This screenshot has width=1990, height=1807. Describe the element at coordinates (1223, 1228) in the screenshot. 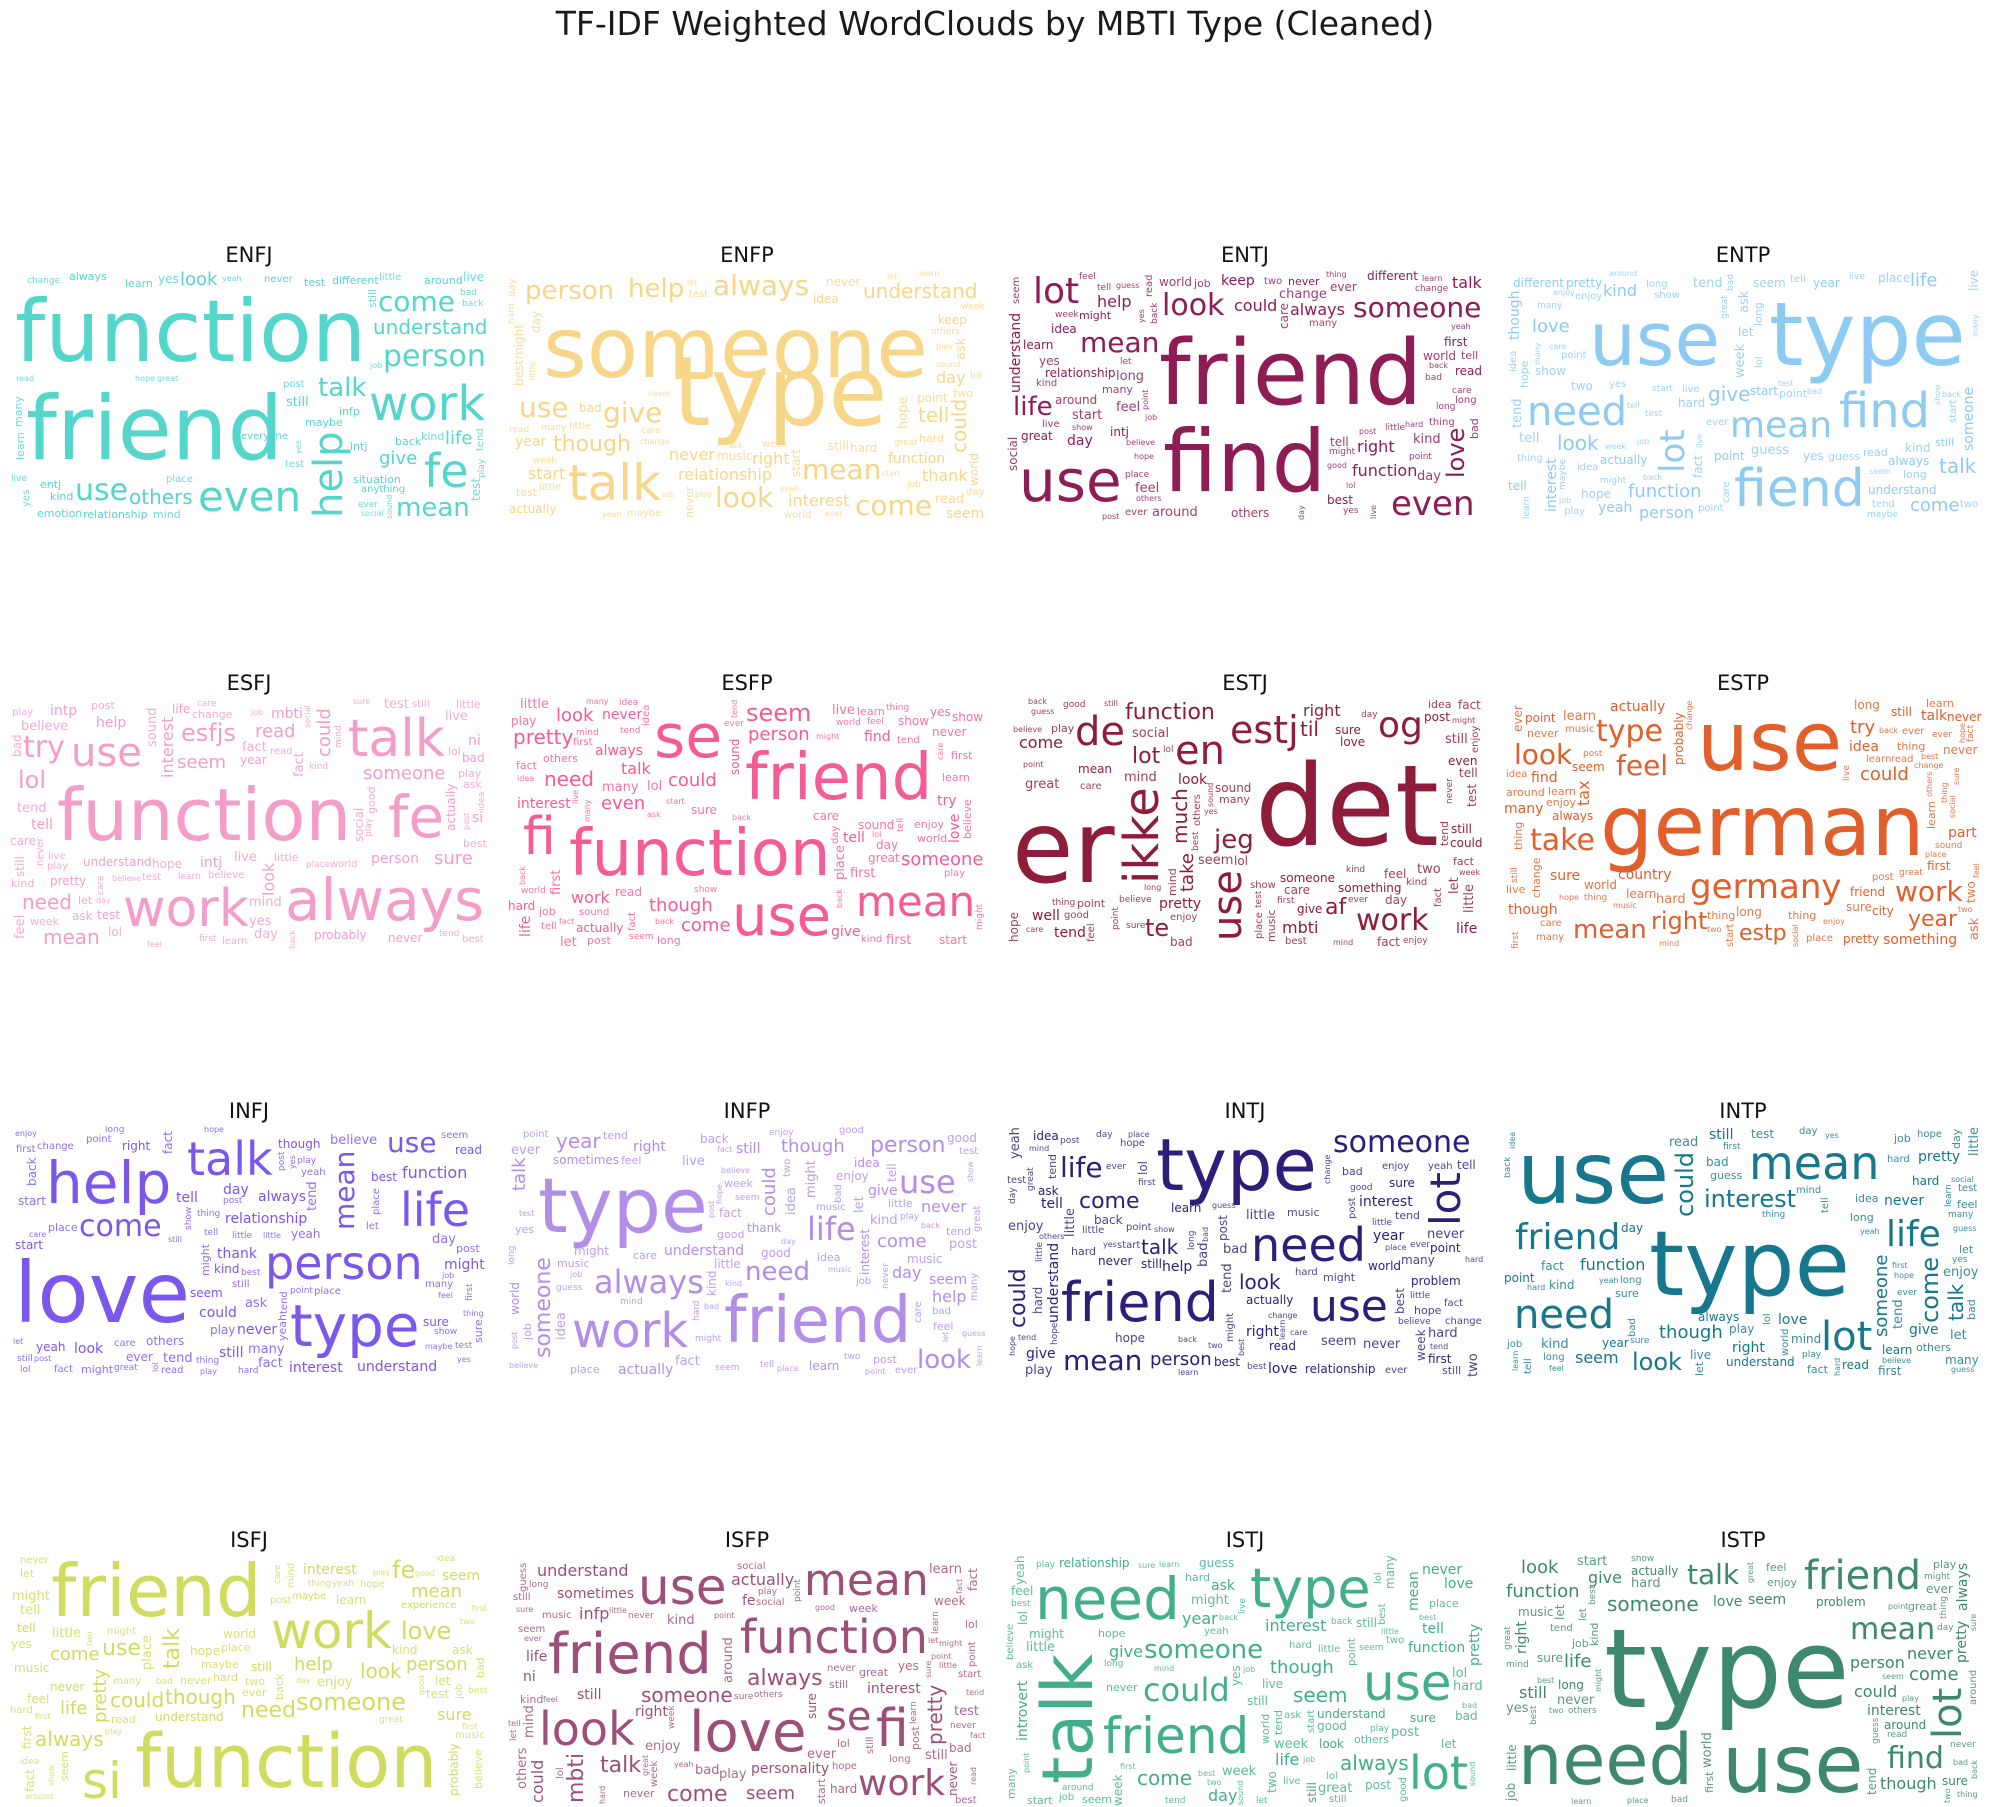

I see `wordcloud-word-minor: post` at that location.